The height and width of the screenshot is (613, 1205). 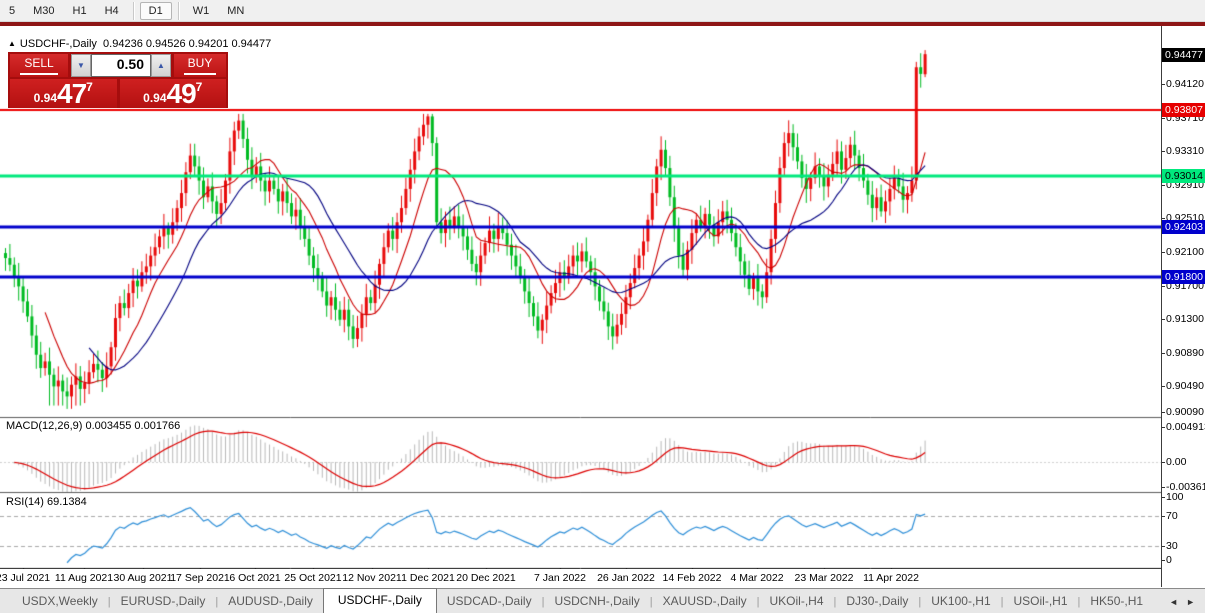 What do you see at coordinates (428, 578) in the screenshot?
I see `date-axis-label: 1 Dec 2021` at bounding box center [428, 578].